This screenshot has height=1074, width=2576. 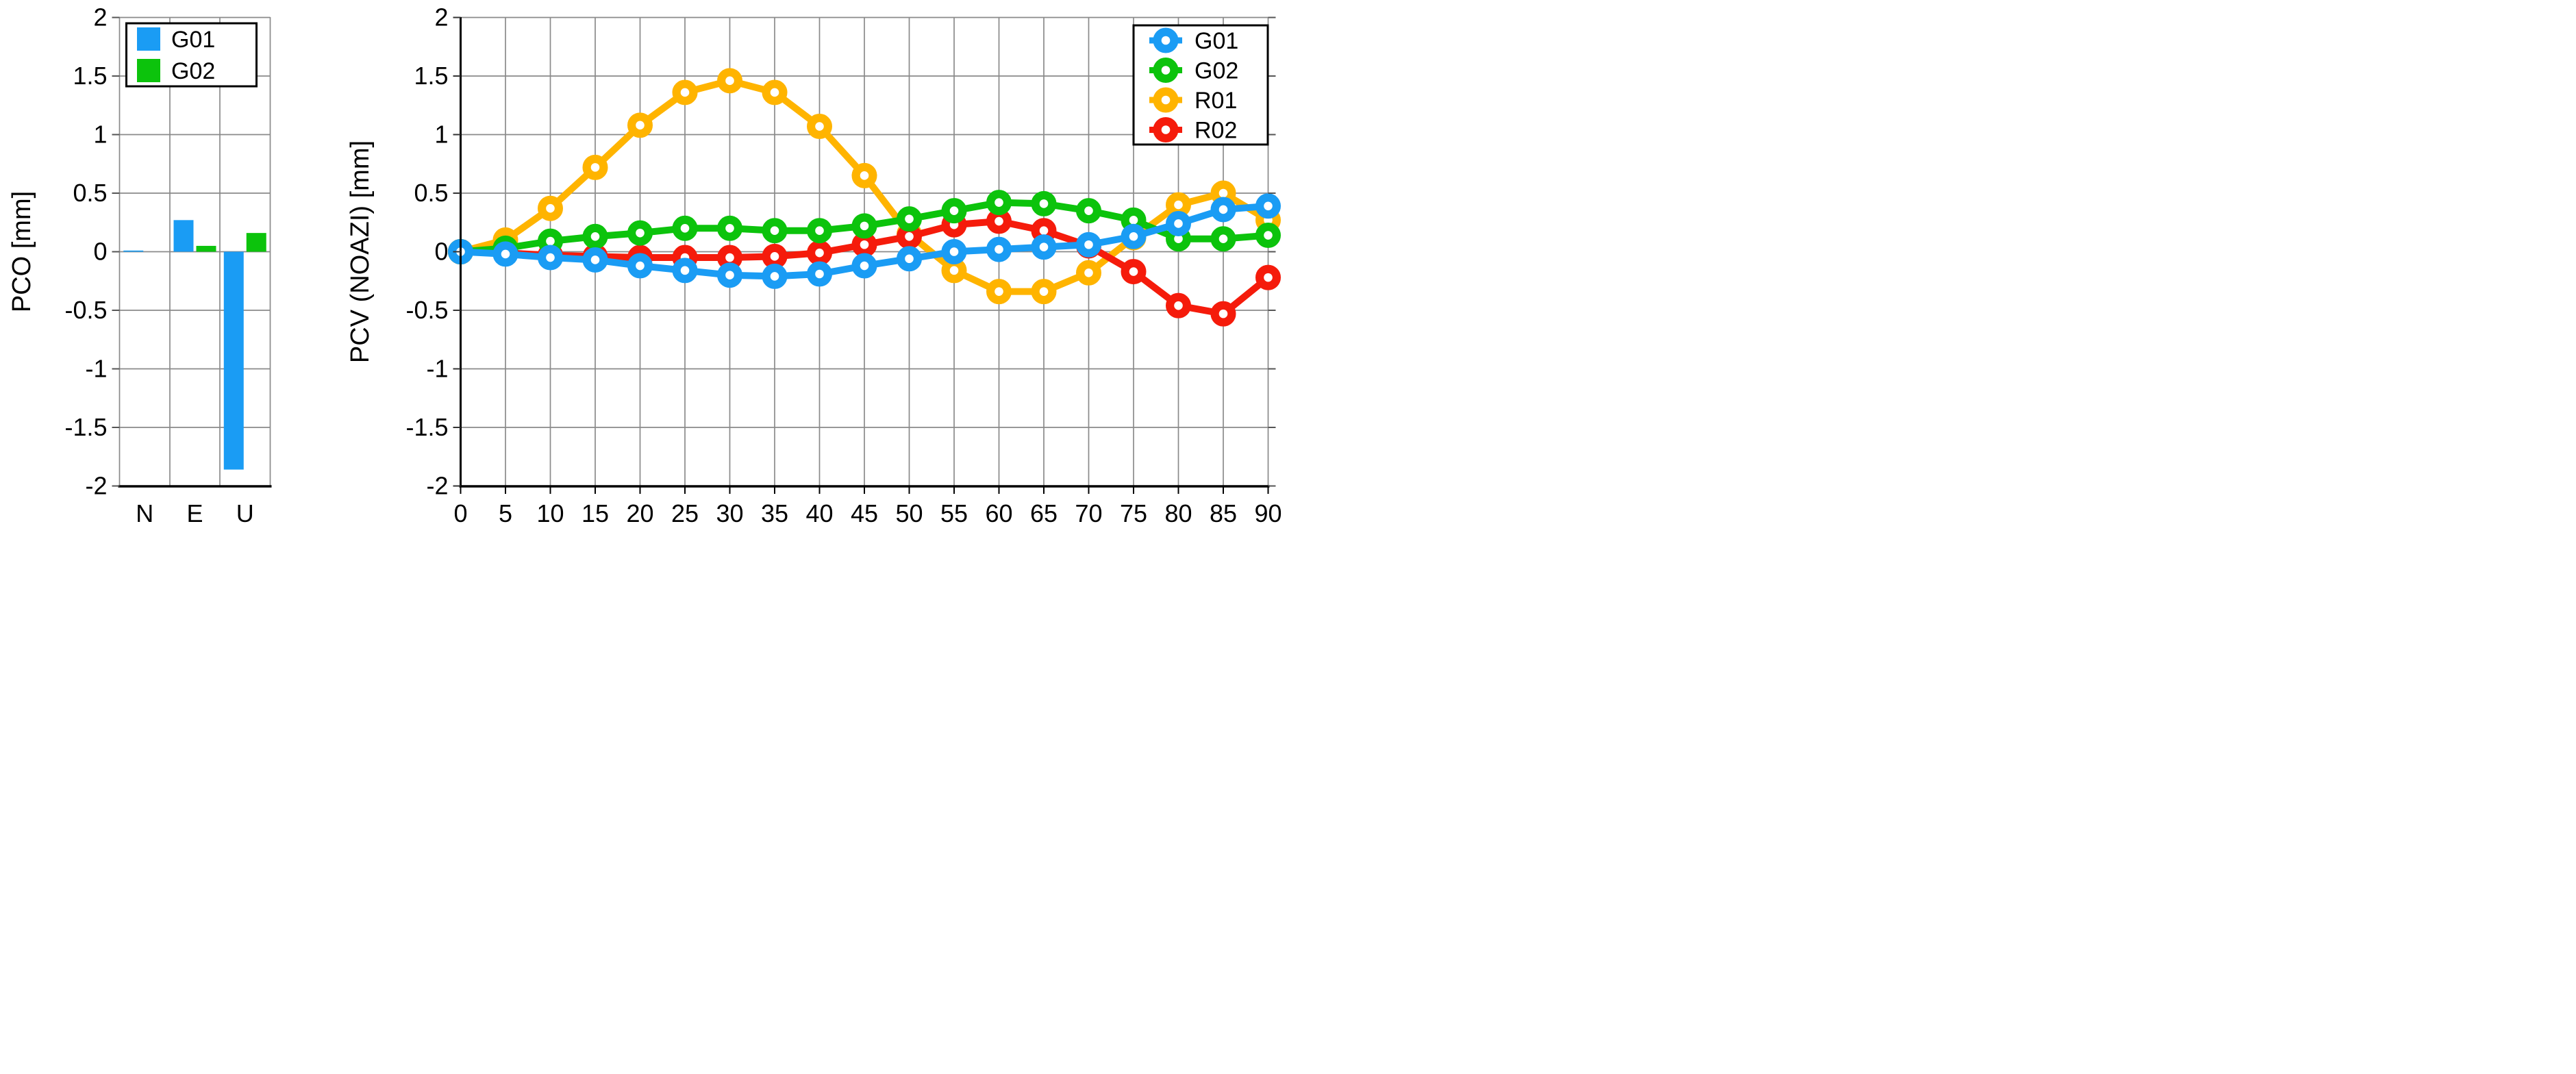 What do you see at coordinates (729, 513) in the screenshot?
I see `x-tick-label: 30` at bounding box center [729, 513].